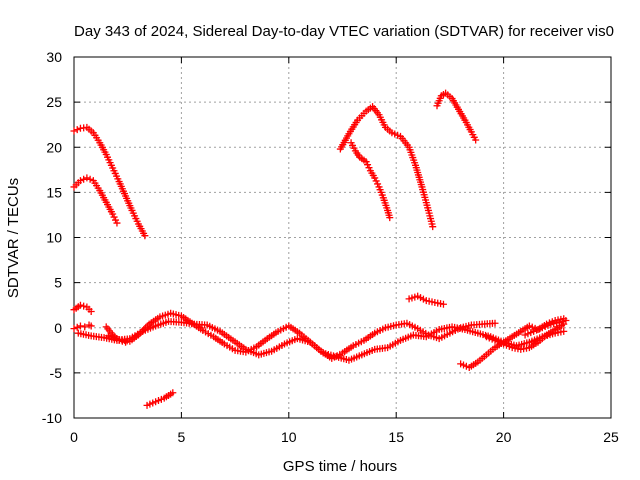  Describe the element at coordinates (396, 437) in the screenshot. I see `x-tick-label: 15` at that location.